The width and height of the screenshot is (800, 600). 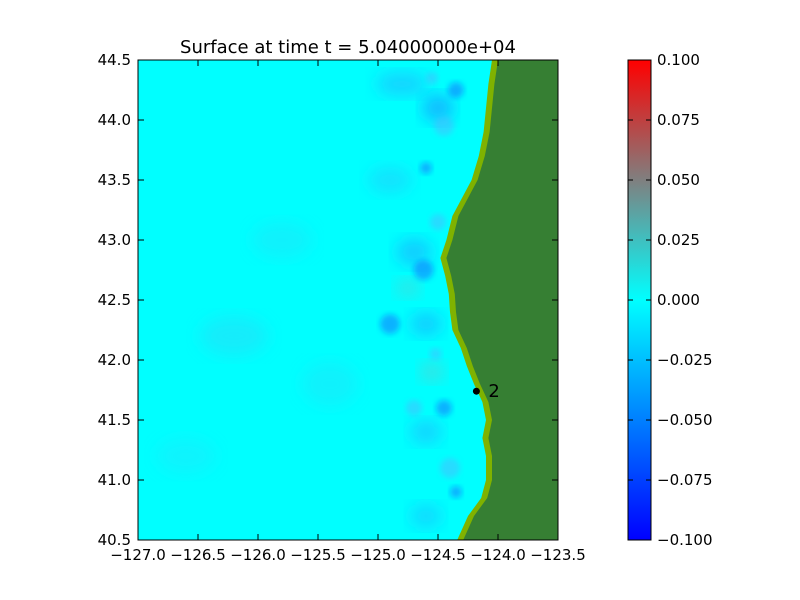 What do you see at coordinates (114, 540) in the screenshot?
I see `y-tick-label: 40.5` at bounding box center [114, 540].